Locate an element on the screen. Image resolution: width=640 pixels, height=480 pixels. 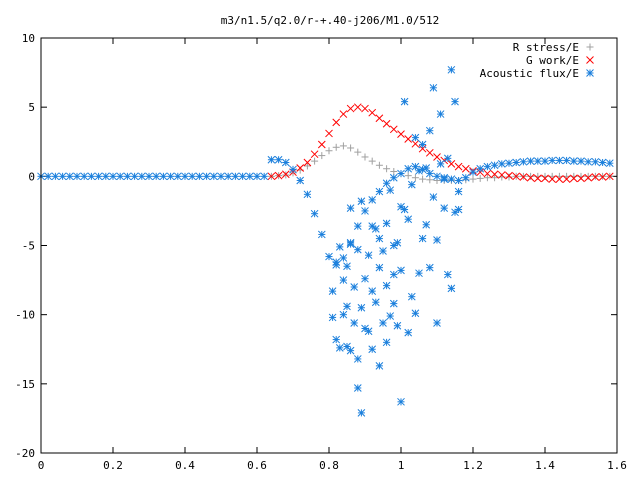
x-tick-label: 1 is located at coordinates (401, 465).